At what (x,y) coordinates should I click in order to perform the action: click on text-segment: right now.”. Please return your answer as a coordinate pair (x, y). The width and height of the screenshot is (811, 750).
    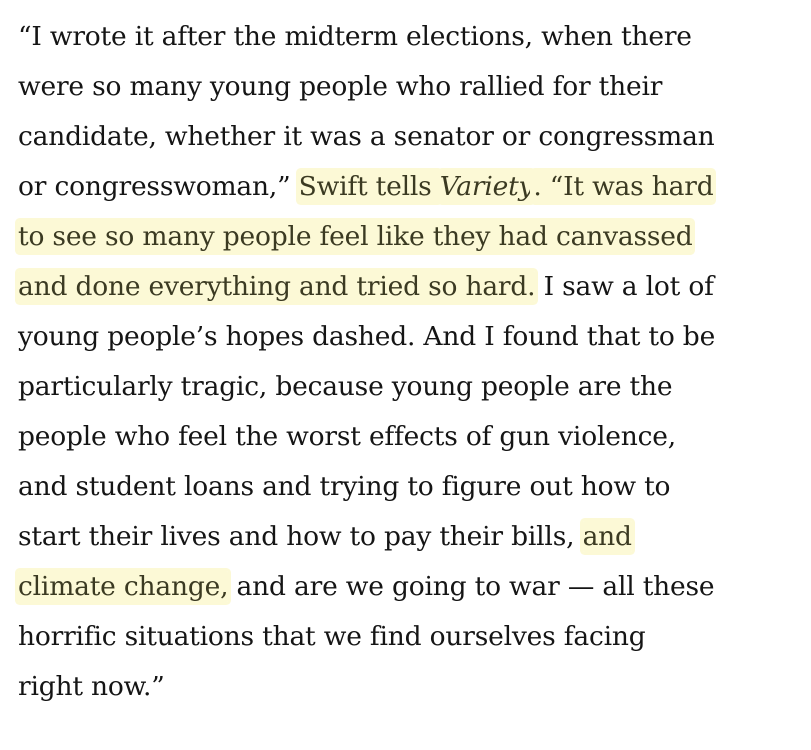
    Looking at the image, I should click on (91, 686).